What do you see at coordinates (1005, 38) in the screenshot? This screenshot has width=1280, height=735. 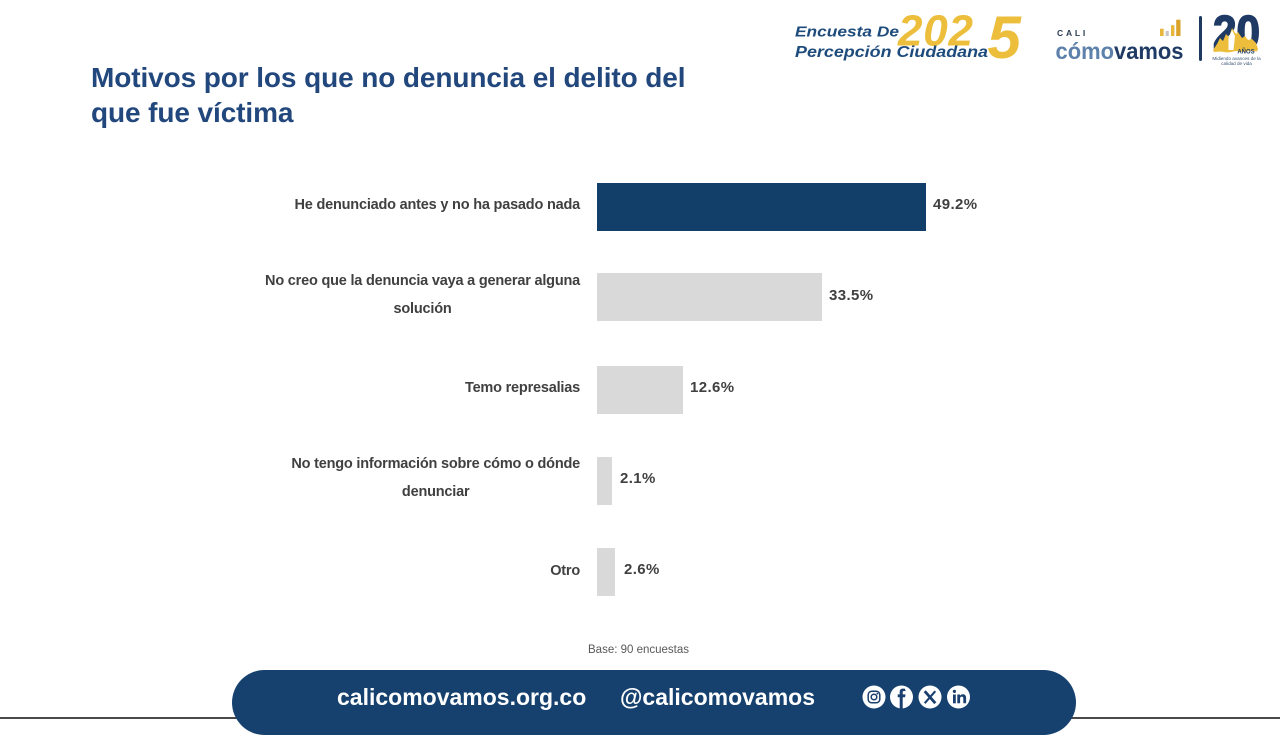 I see `svg-text: 5` at bounding box center [1005, 38].